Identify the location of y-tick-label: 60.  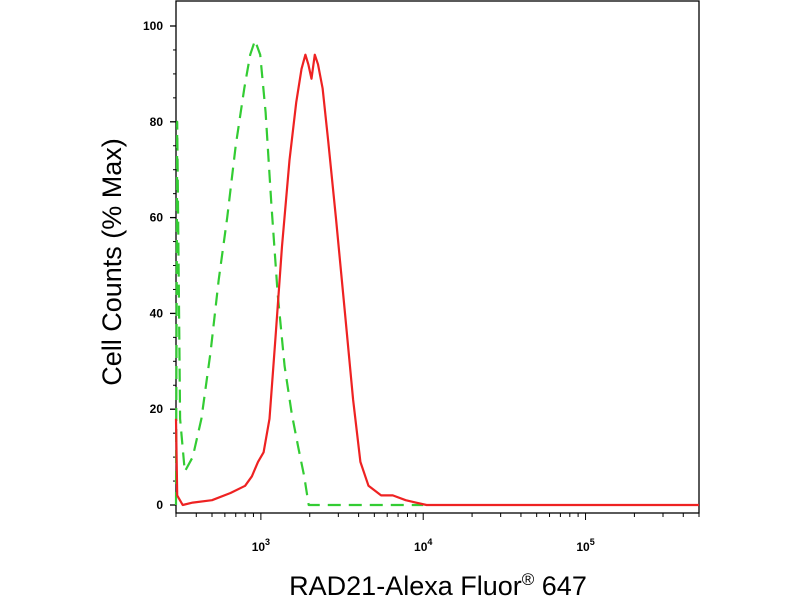
(157, 218).